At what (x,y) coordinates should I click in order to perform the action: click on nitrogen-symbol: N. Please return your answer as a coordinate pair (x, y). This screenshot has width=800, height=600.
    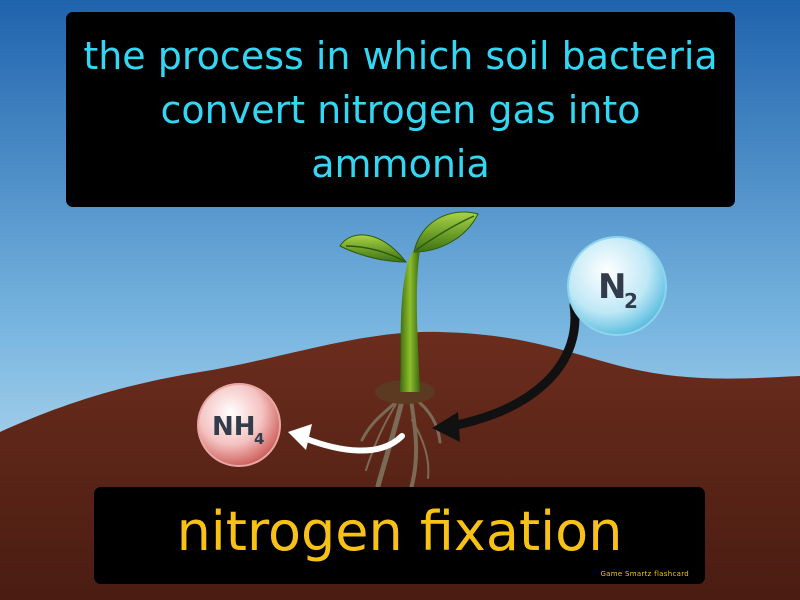
    Looking at the image, I should click on (612, 287).